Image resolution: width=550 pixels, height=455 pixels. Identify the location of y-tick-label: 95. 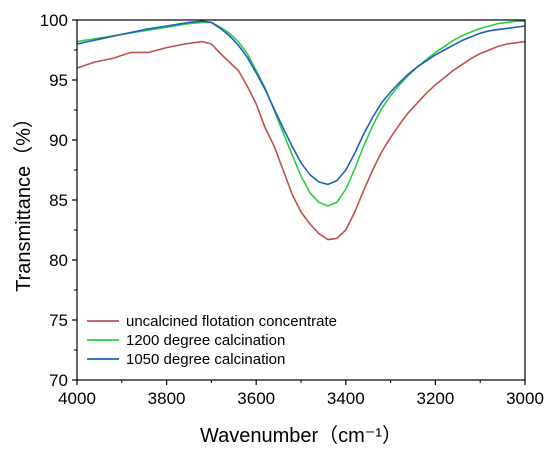
(58, 80).